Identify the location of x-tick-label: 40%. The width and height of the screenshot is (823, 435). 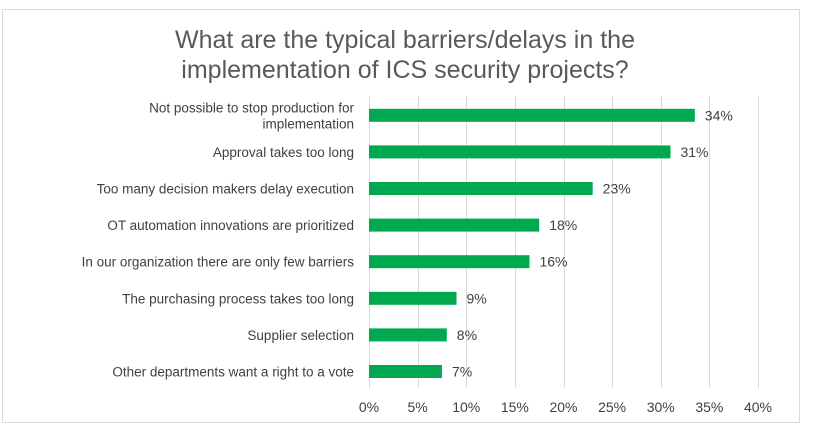
(758, 407).